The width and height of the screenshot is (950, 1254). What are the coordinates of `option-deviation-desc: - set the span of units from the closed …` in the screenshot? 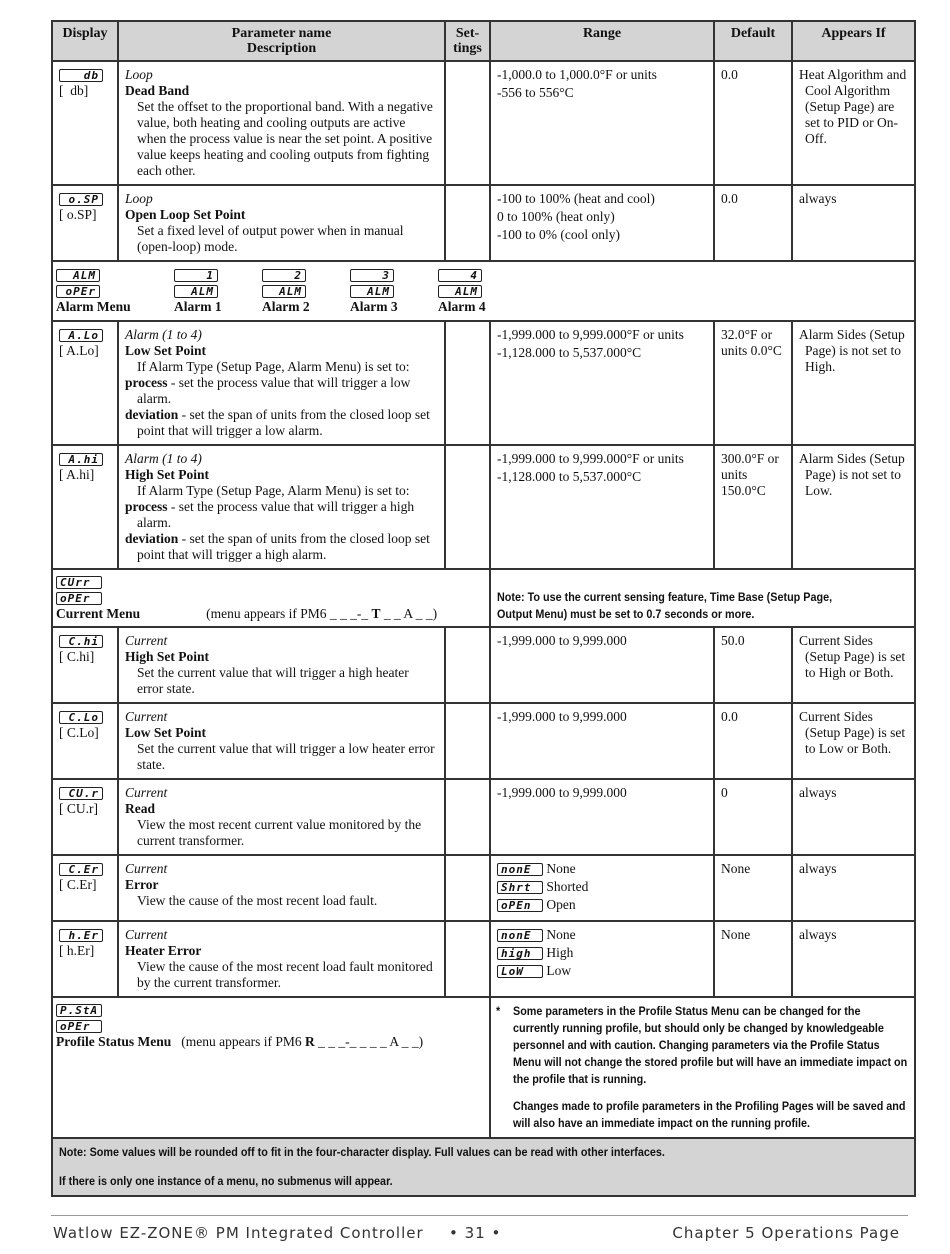 It's located at (283, 422).